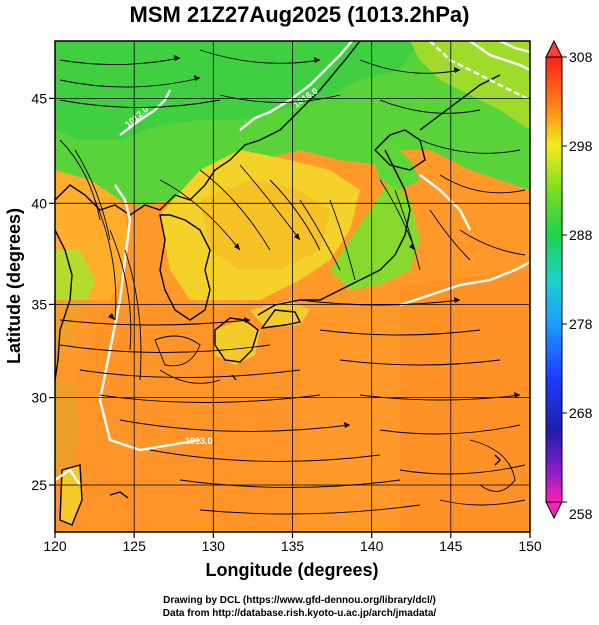 This screenshot has height=625, width=599. What do you see at coordinates (39, 485) in the screenshot?
I see `y-tick-label: 25` at bounding box center [39, 485].